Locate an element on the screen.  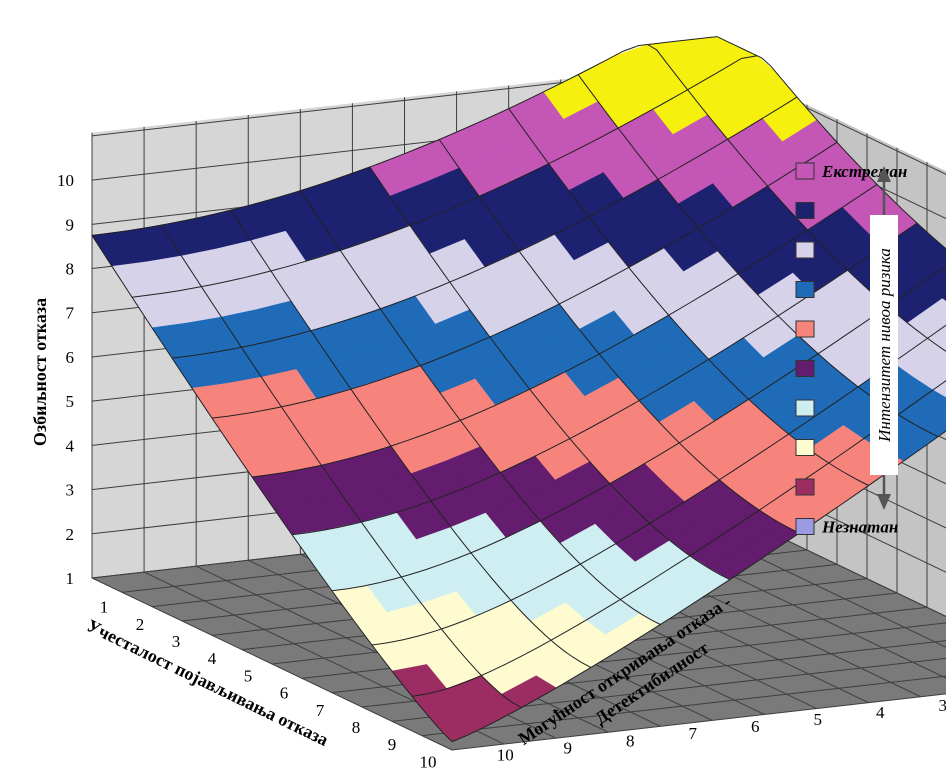
z-tick-label: 8 is located at coordinates (70, 269).